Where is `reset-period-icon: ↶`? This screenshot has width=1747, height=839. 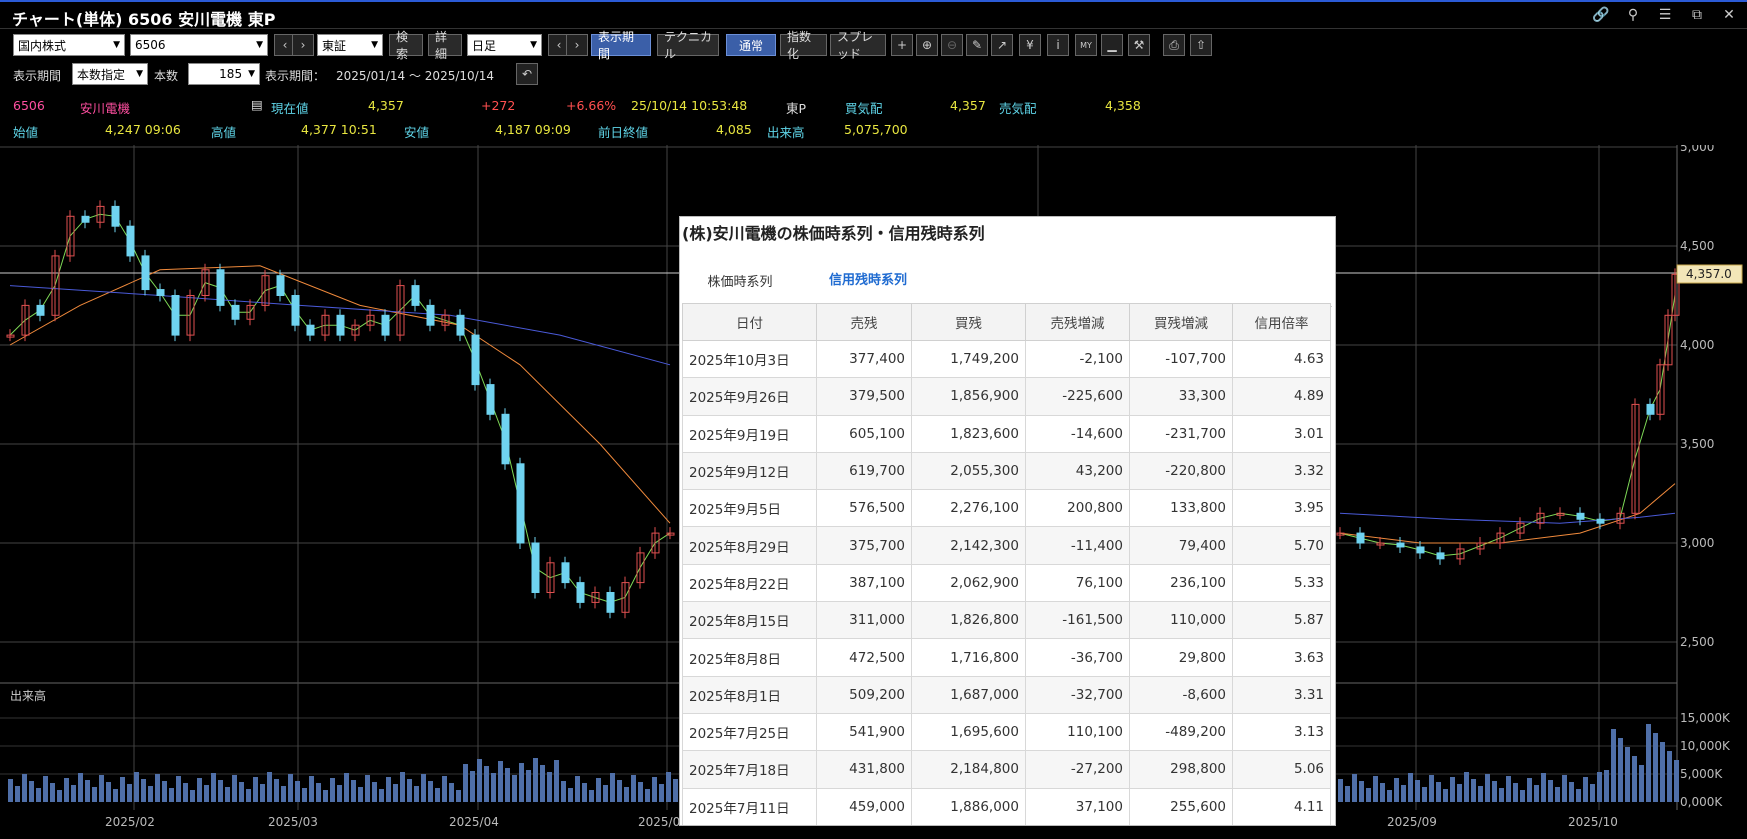 reset-period-icon: ↶ is located at coordinates (527, 74).